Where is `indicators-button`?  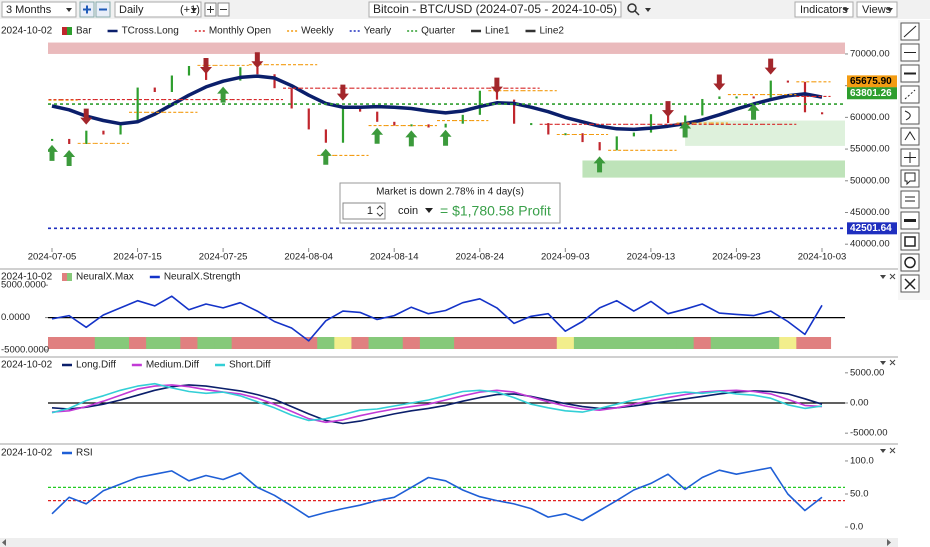 indicators-button is located at coordinates (824, 9).